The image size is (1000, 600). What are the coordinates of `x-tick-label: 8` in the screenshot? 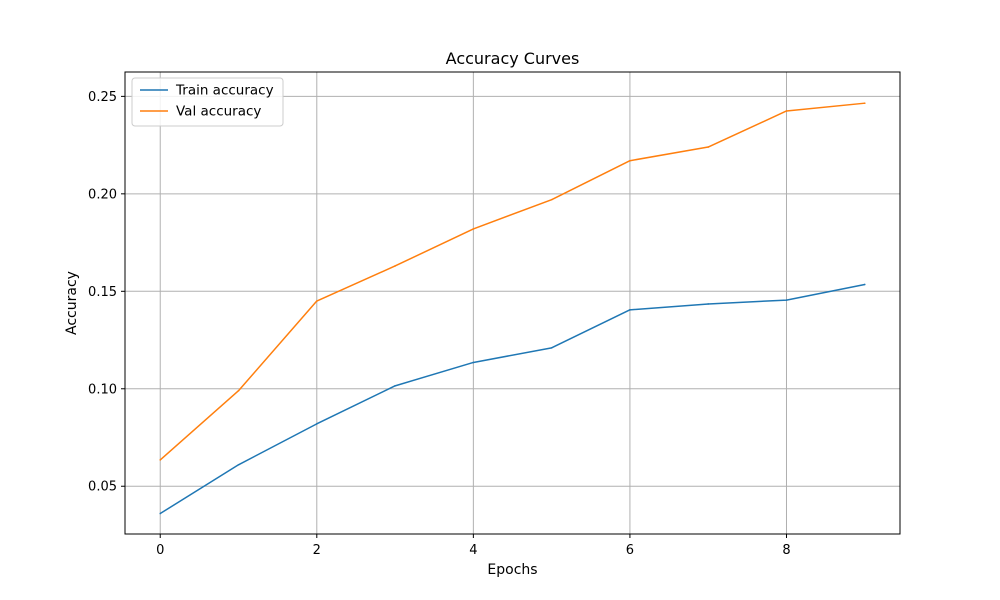 It's located at (786, 550).